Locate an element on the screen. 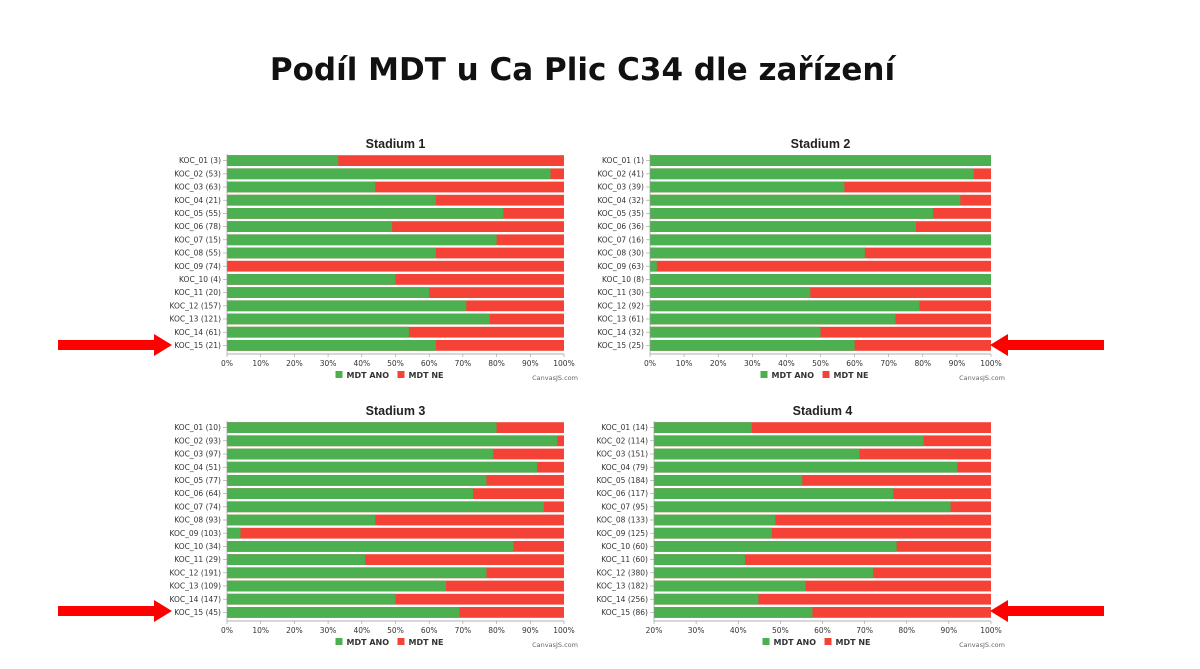 The height and width of the screenshot is (669, 1200). category-label: KOC_05 (184) is located at coordinates (623, 480).